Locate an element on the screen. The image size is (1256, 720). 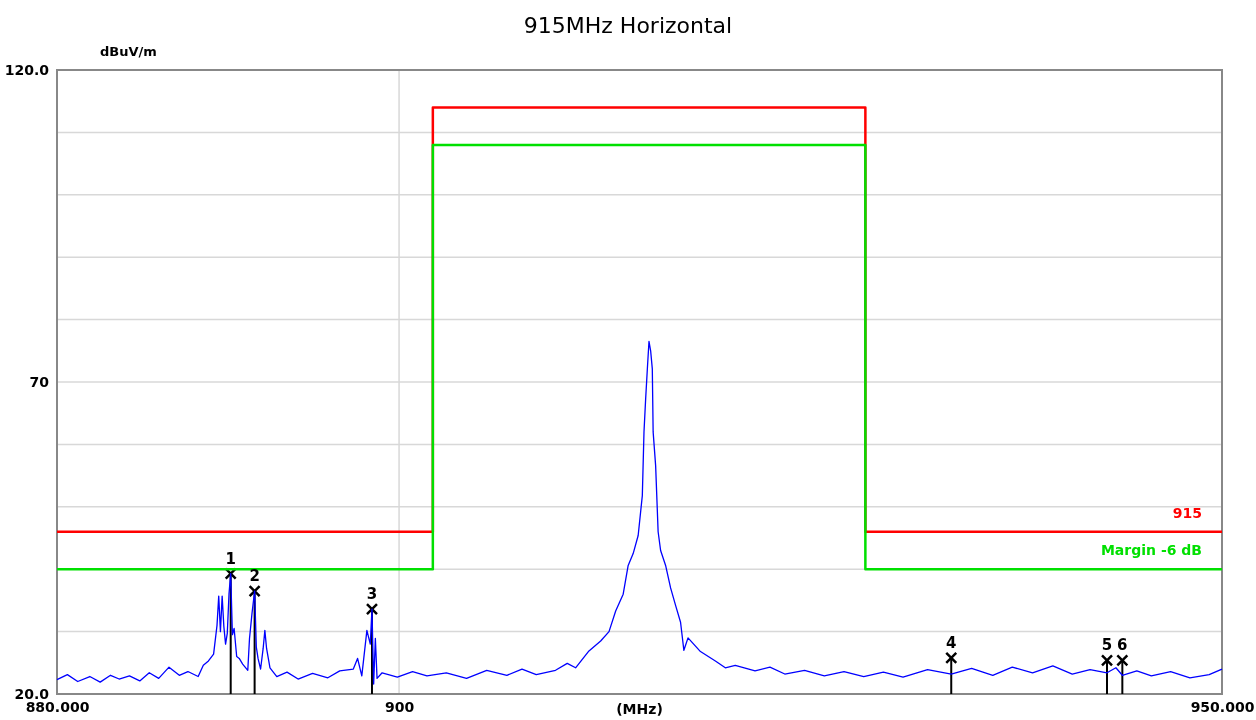
series-label: 915 is located at coordinates (1187, 512).